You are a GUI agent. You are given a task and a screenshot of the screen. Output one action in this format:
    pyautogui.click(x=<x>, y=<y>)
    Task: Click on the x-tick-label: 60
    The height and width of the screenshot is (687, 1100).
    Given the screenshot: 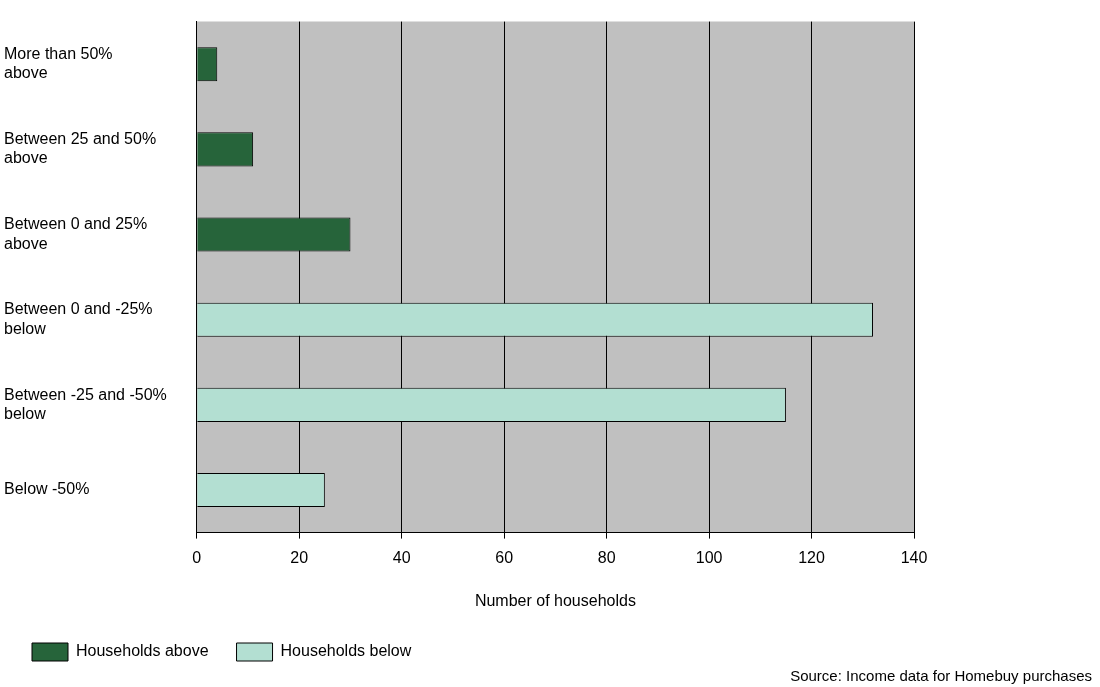 What is the action you would take?
    pyautogui.click(x=504, y=557)
    